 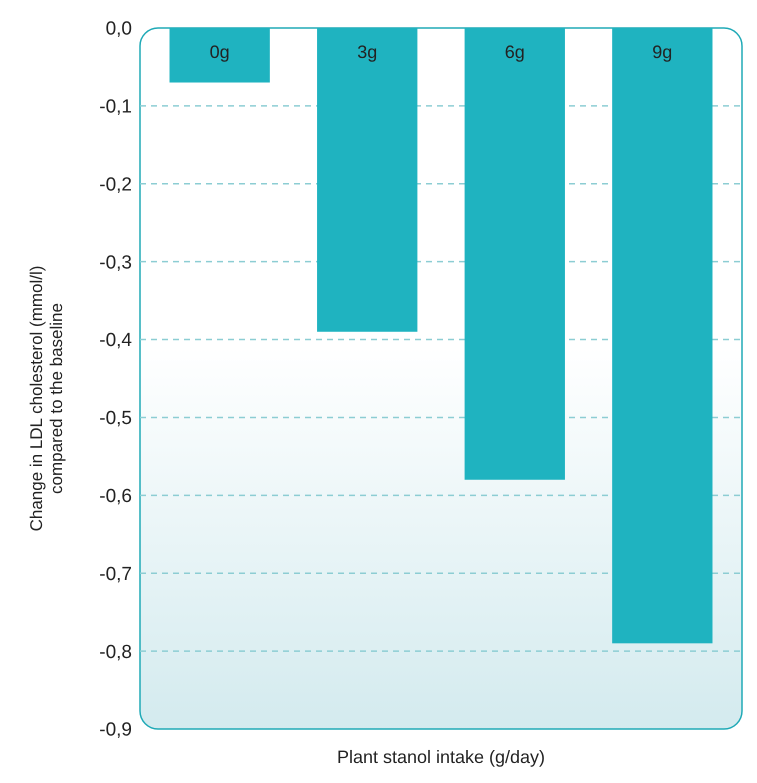 I want to click on y-tick-label: -0,7, so click(x=115, y=574).